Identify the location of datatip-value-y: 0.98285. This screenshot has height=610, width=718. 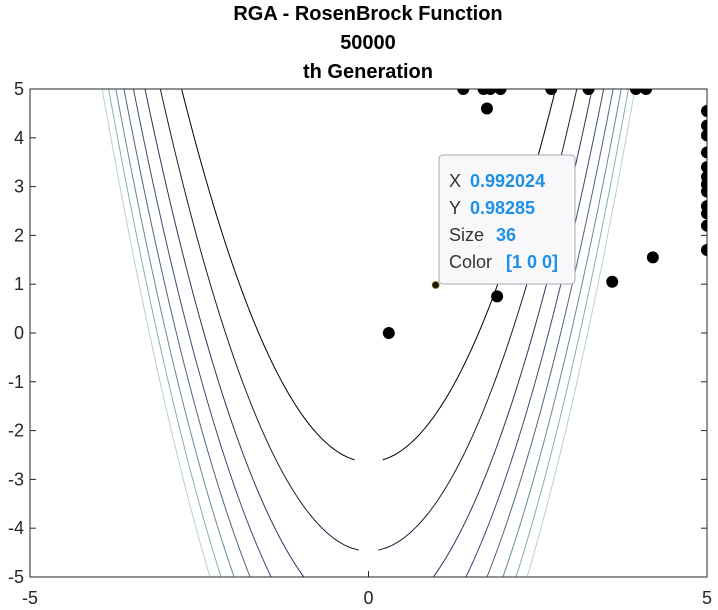
(502, 208).